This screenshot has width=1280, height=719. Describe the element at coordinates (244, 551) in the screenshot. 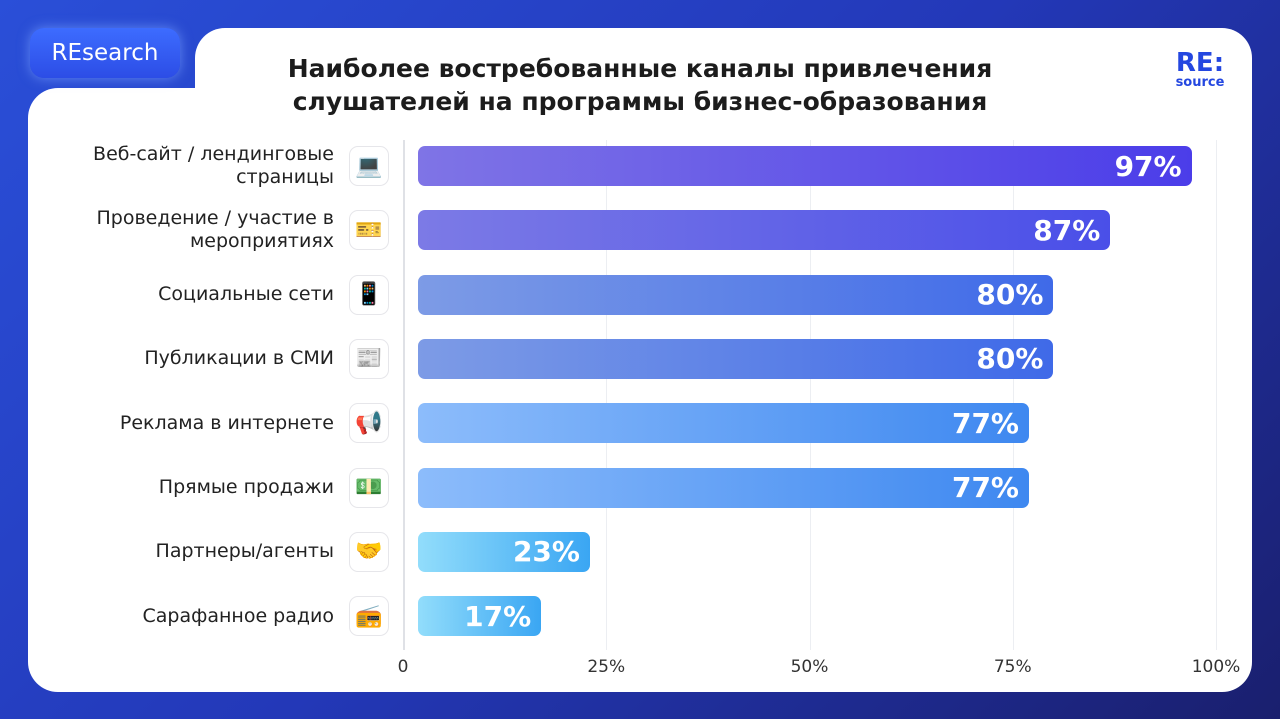

I see `category-label: Партнеры/агенты` at that location.